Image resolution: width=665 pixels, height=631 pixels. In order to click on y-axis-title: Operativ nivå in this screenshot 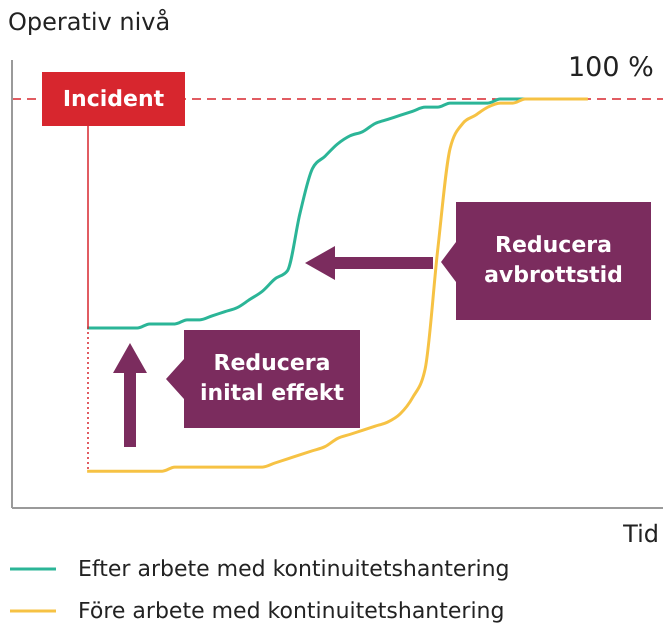, I will do `click(89, 22)`.